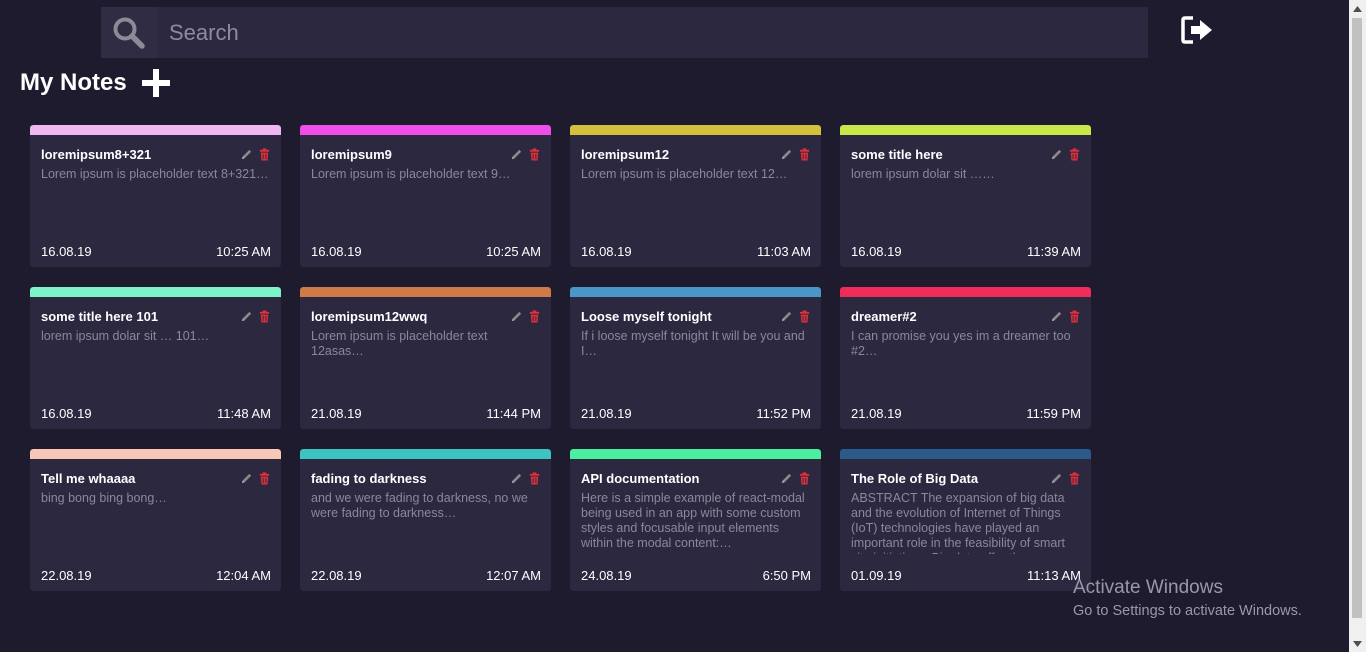 The image size is (1366, 652). I want to click on scroll-down-arrow-icon, so click(1357, 643).